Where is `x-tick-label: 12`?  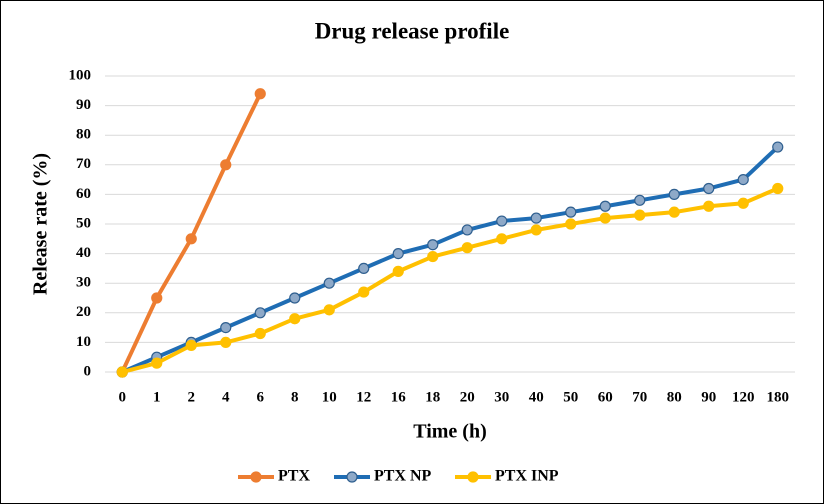
x-tick-label: 12 is located at coordinates (363, 397).